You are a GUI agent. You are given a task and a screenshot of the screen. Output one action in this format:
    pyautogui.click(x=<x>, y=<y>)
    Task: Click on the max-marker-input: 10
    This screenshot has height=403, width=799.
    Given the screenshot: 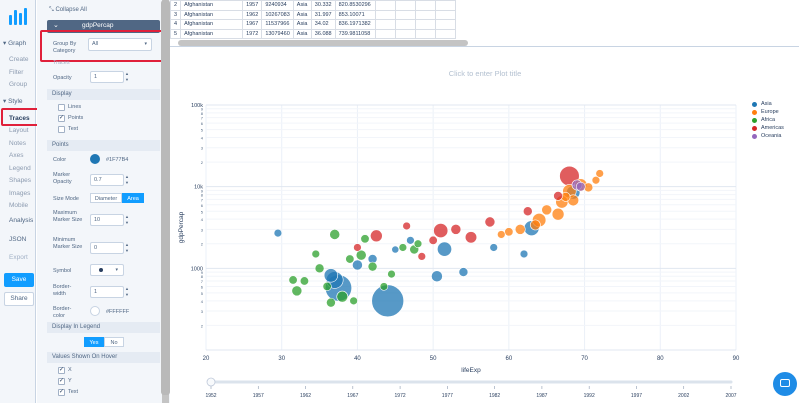 What is the action you would take?
    pyautogui.click(x=107, y=220)
    